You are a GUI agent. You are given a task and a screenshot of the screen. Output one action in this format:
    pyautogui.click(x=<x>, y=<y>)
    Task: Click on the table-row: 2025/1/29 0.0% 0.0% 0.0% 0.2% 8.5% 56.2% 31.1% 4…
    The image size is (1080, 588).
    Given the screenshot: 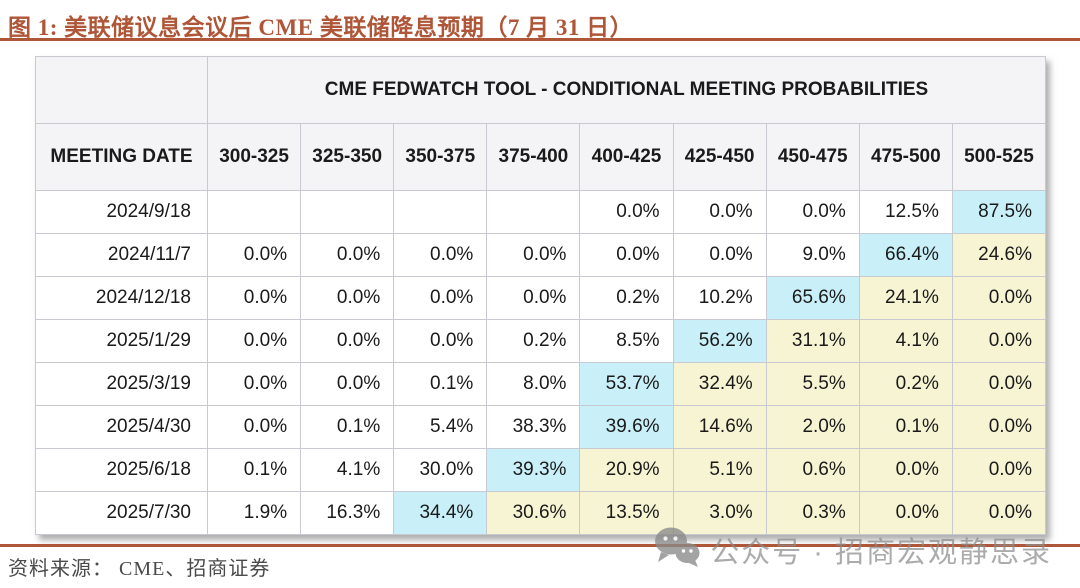 What is the action you would take?
    pyautogui.click(x=541, y=341)
    